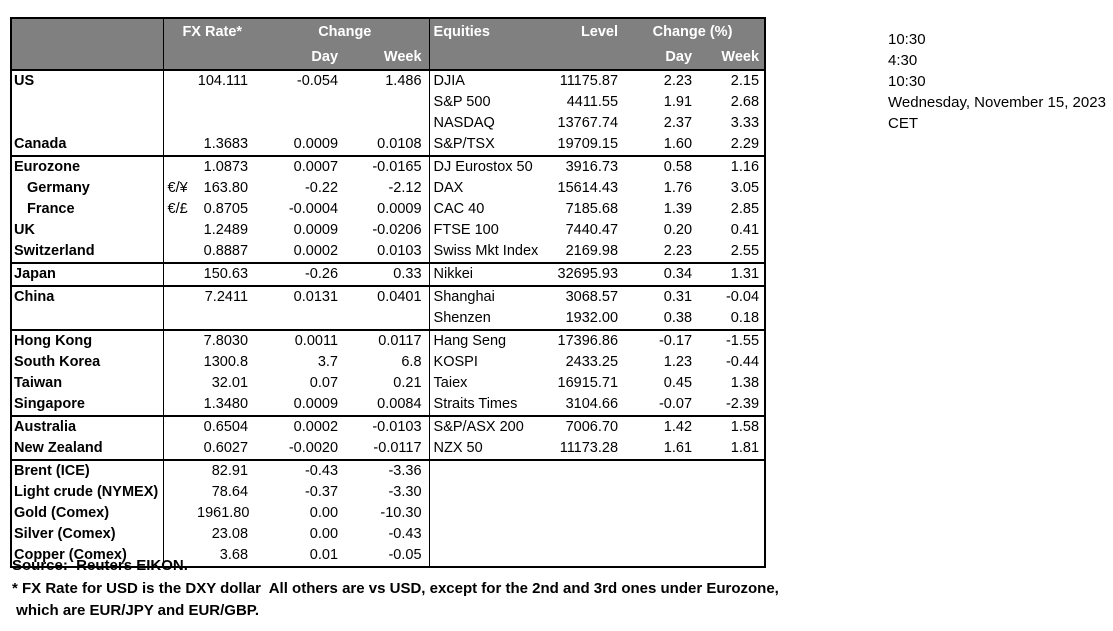 Image resolution: width=1113 pixels, height=631 pixels. Describe the element at coordinates (485, 145) in the screenshot. I see `equity-name: S&P/TSX` at that location.